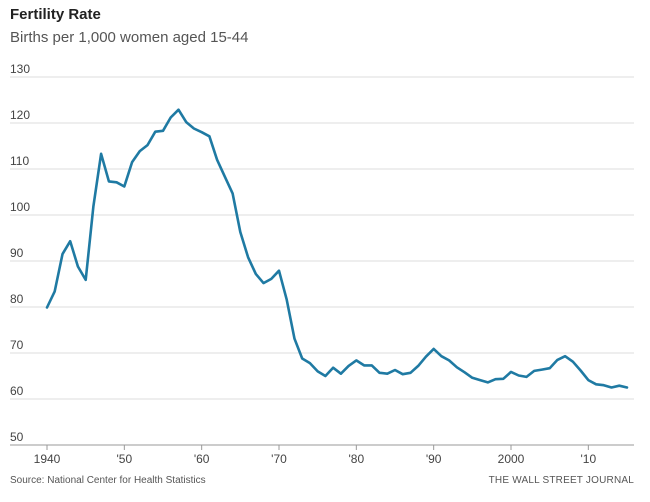  What do you see at coordinates (561, 480) in the screenshot?
I see `publisher-credit: THE WALL STREET JOURNAL` at bounding box center [561, 480].